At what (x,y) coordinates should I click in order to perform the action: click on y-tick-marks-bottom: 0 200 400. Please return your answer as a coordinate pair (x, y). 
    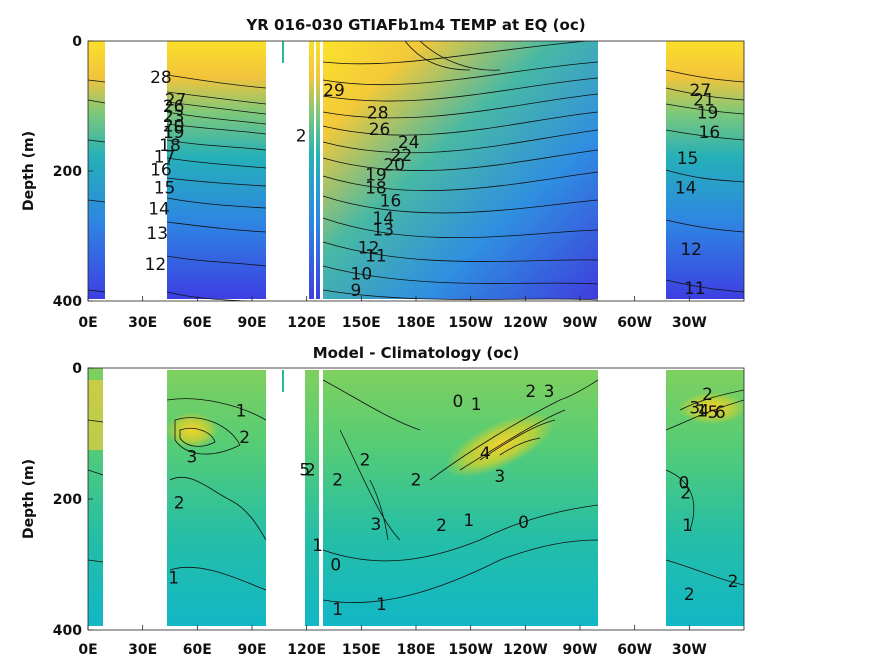
    Looking at the image, I should click on (73, 500).